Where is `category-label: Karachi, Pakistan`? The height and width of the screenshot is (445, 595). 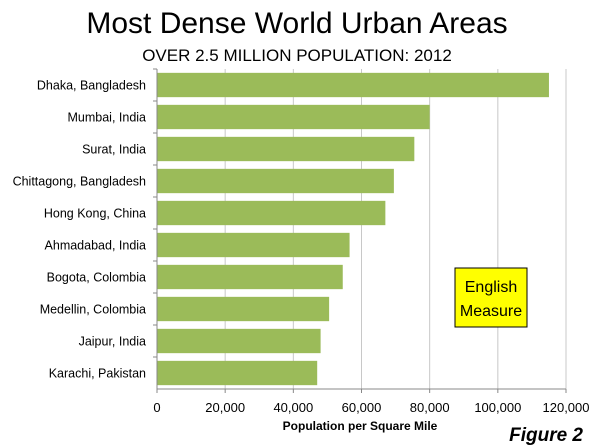 category-label: Karachi, Pakistan is located at coordinates (97, 374).